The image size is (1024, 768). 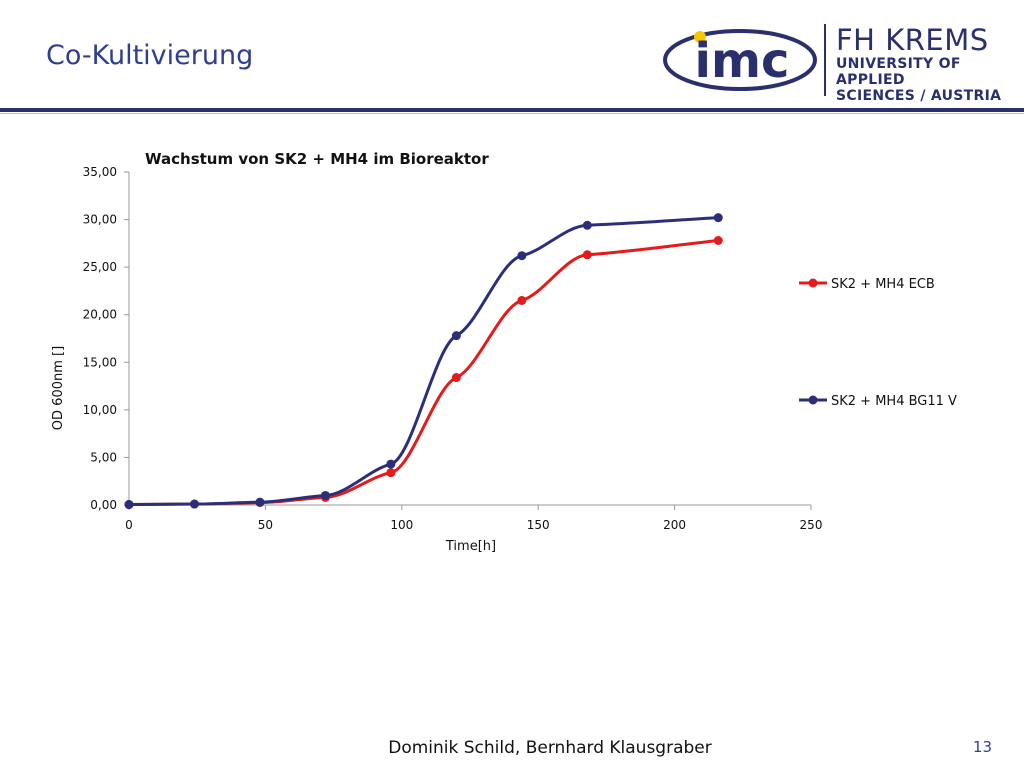 I want to click on imc-logo-text: imc, so click(x=742, y=61).